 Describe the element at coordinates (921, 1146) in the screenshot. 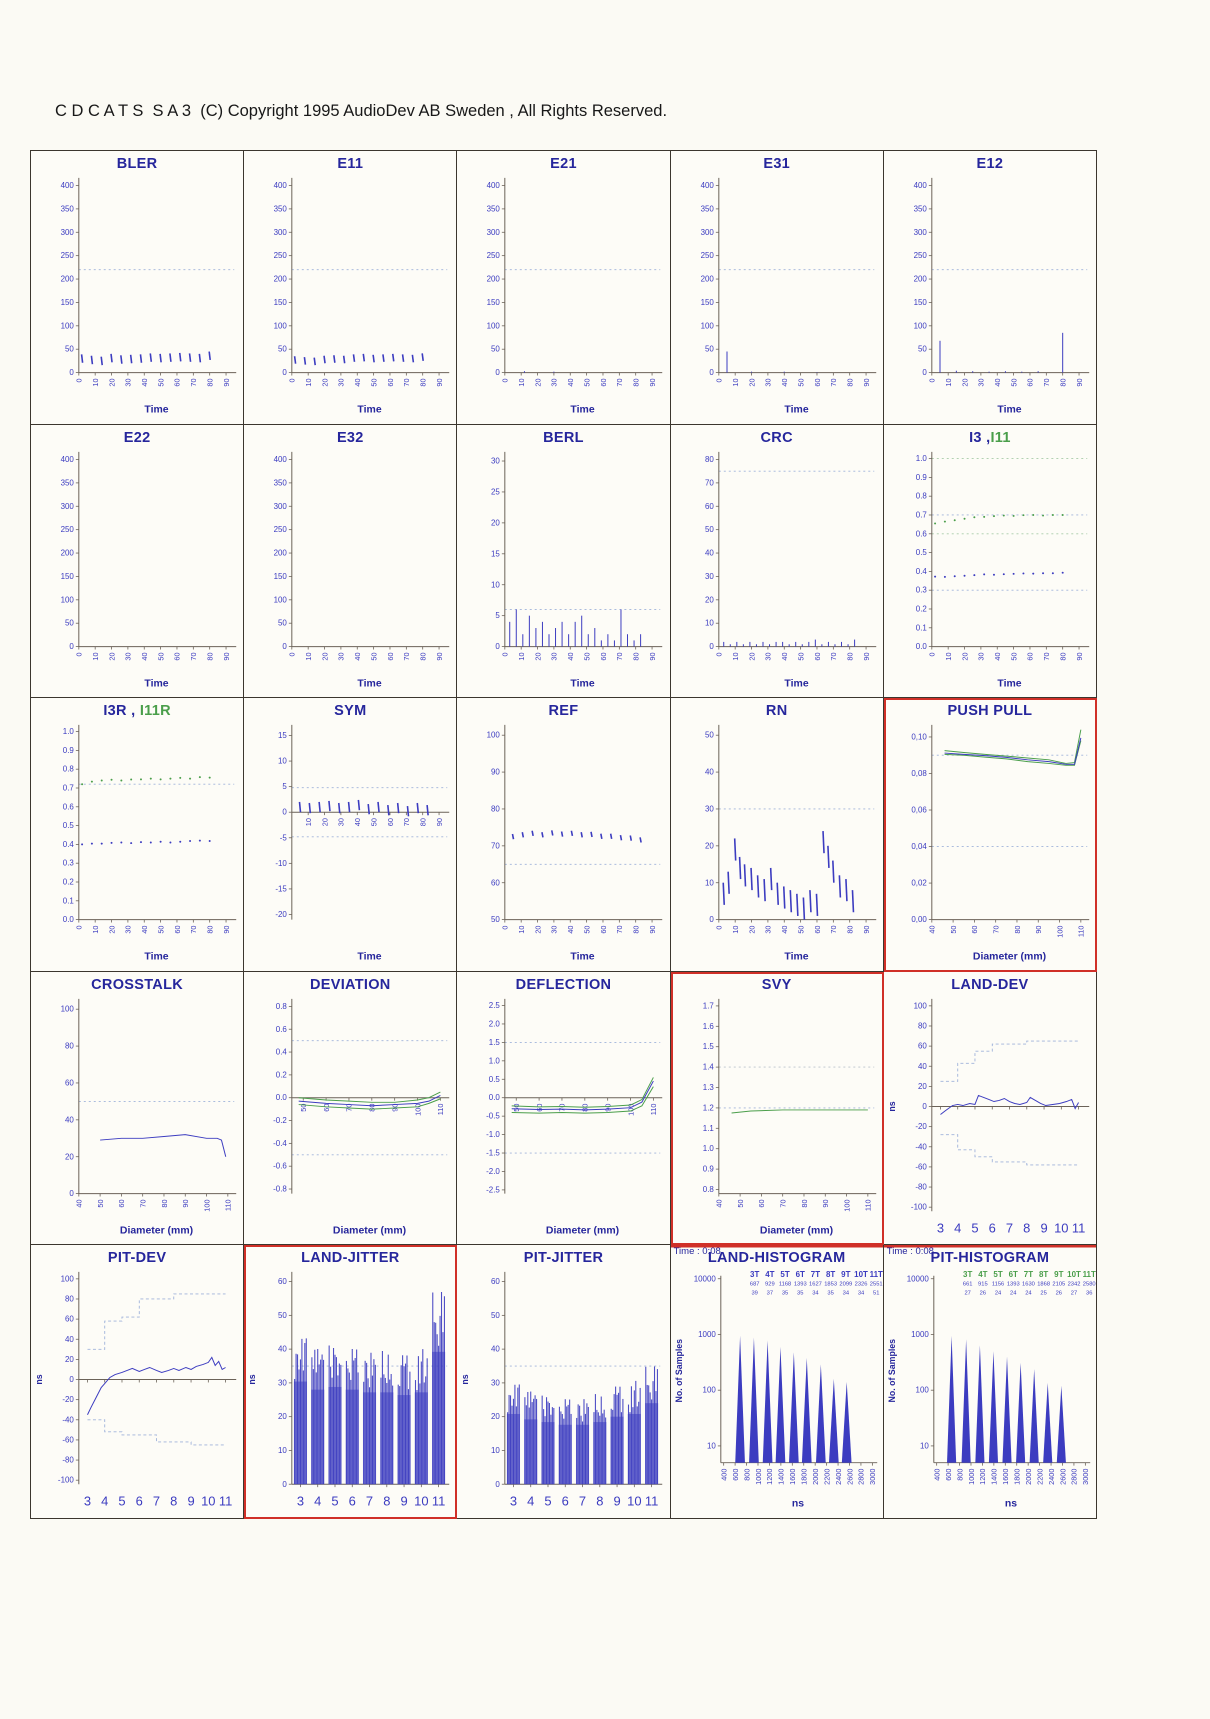

I see `svg-text: -40` at that location.